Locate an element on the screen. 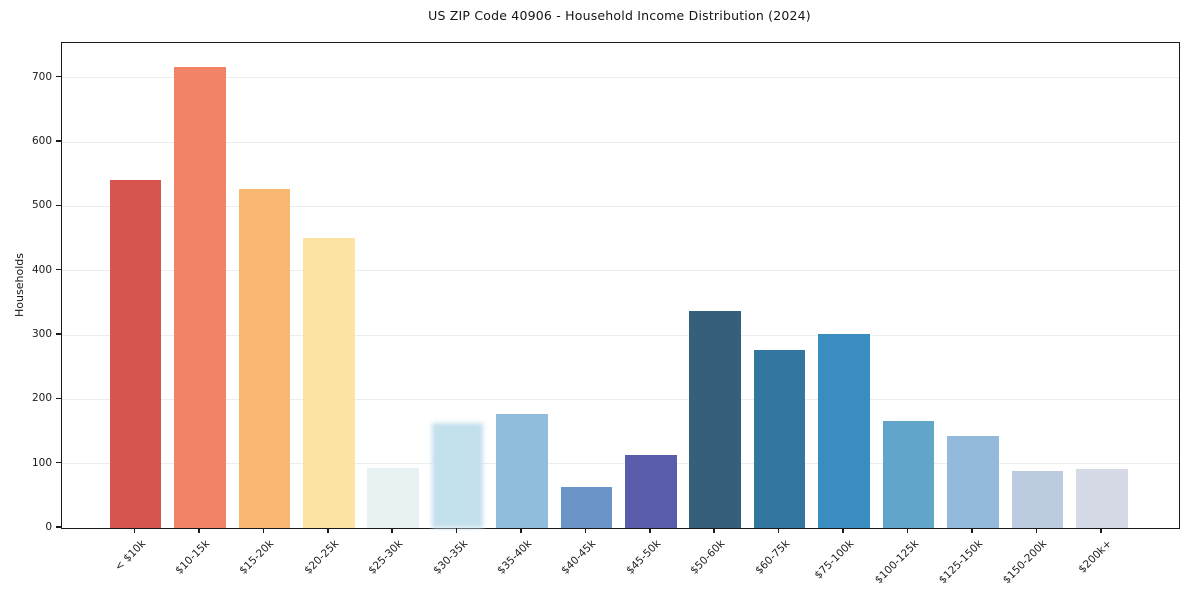  y-tick-label: 600 is located at coordinates (41, 141).